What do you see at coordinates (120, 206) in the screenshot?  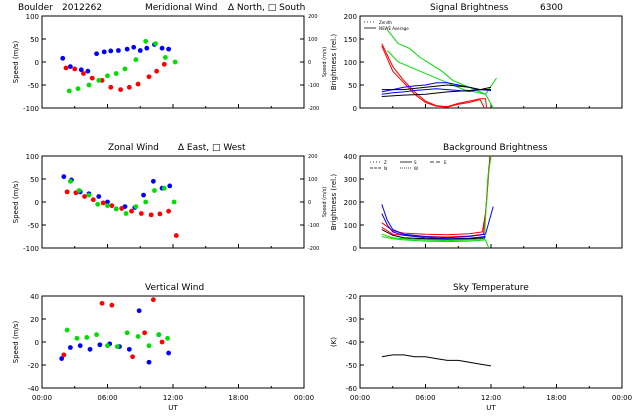 I see `zonal-data` at bounding box center [120, 206].